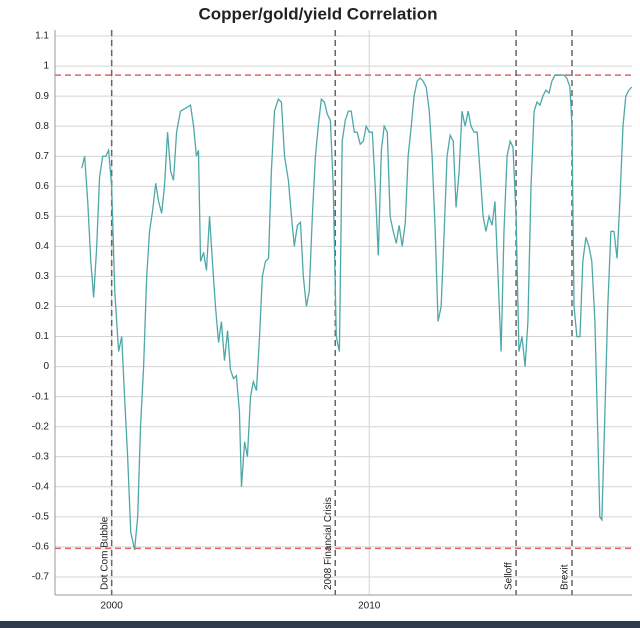 The width and height of the screenshot is (640, 628). I want to click on event-label: Selloff, so click(509, 576).